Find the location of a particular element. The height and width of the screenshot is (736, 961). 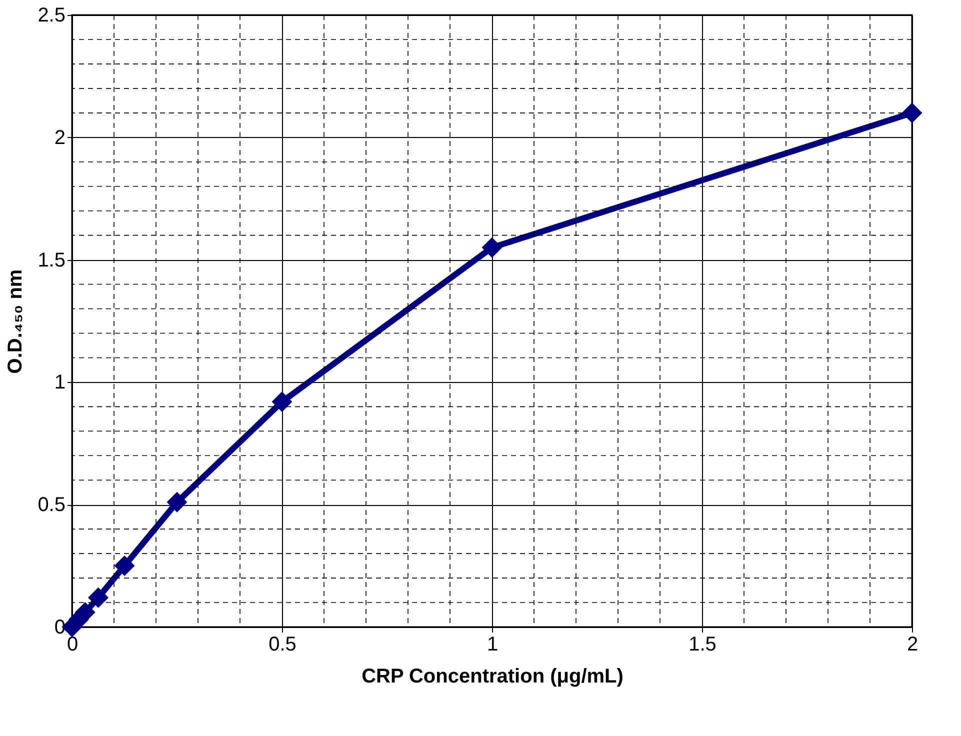

y-tick-label: 2.5 is located at coordinates (52, 15).